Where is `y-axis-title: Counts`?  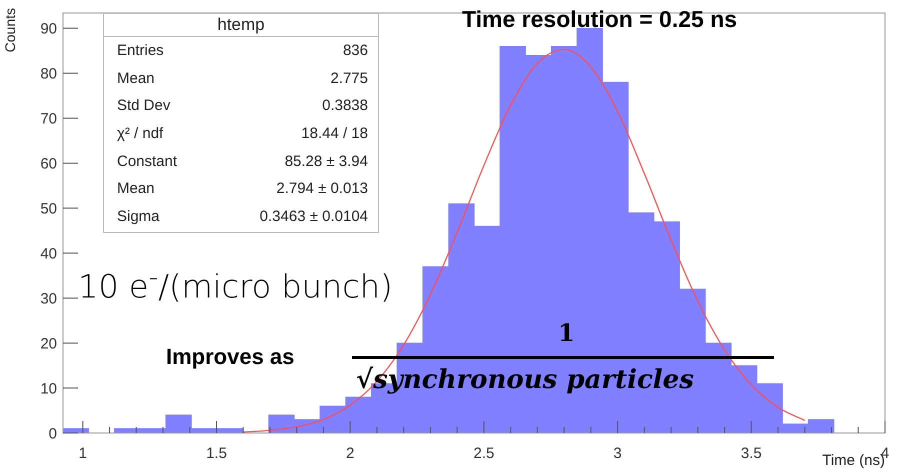
y-axis-title: Counts is located at coordinates (10, 30).